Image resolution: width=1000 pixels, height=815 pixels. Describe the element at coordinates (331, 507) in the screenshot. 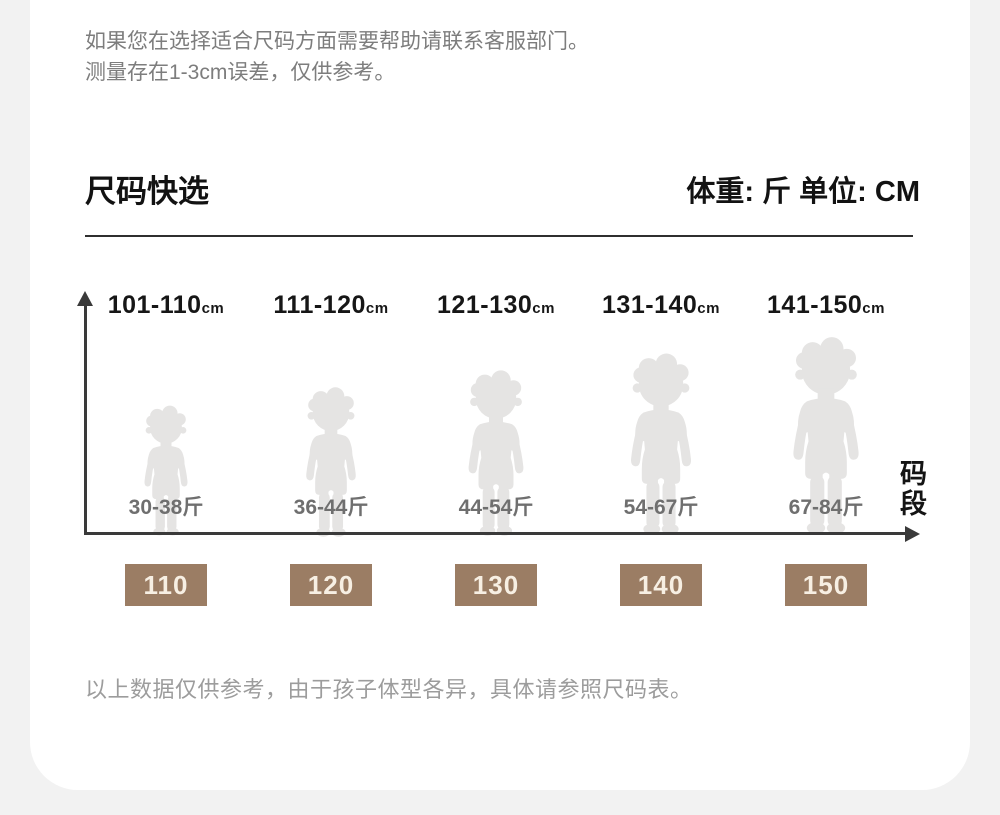

I see `weight-range-label: 36-44斤` at that location.